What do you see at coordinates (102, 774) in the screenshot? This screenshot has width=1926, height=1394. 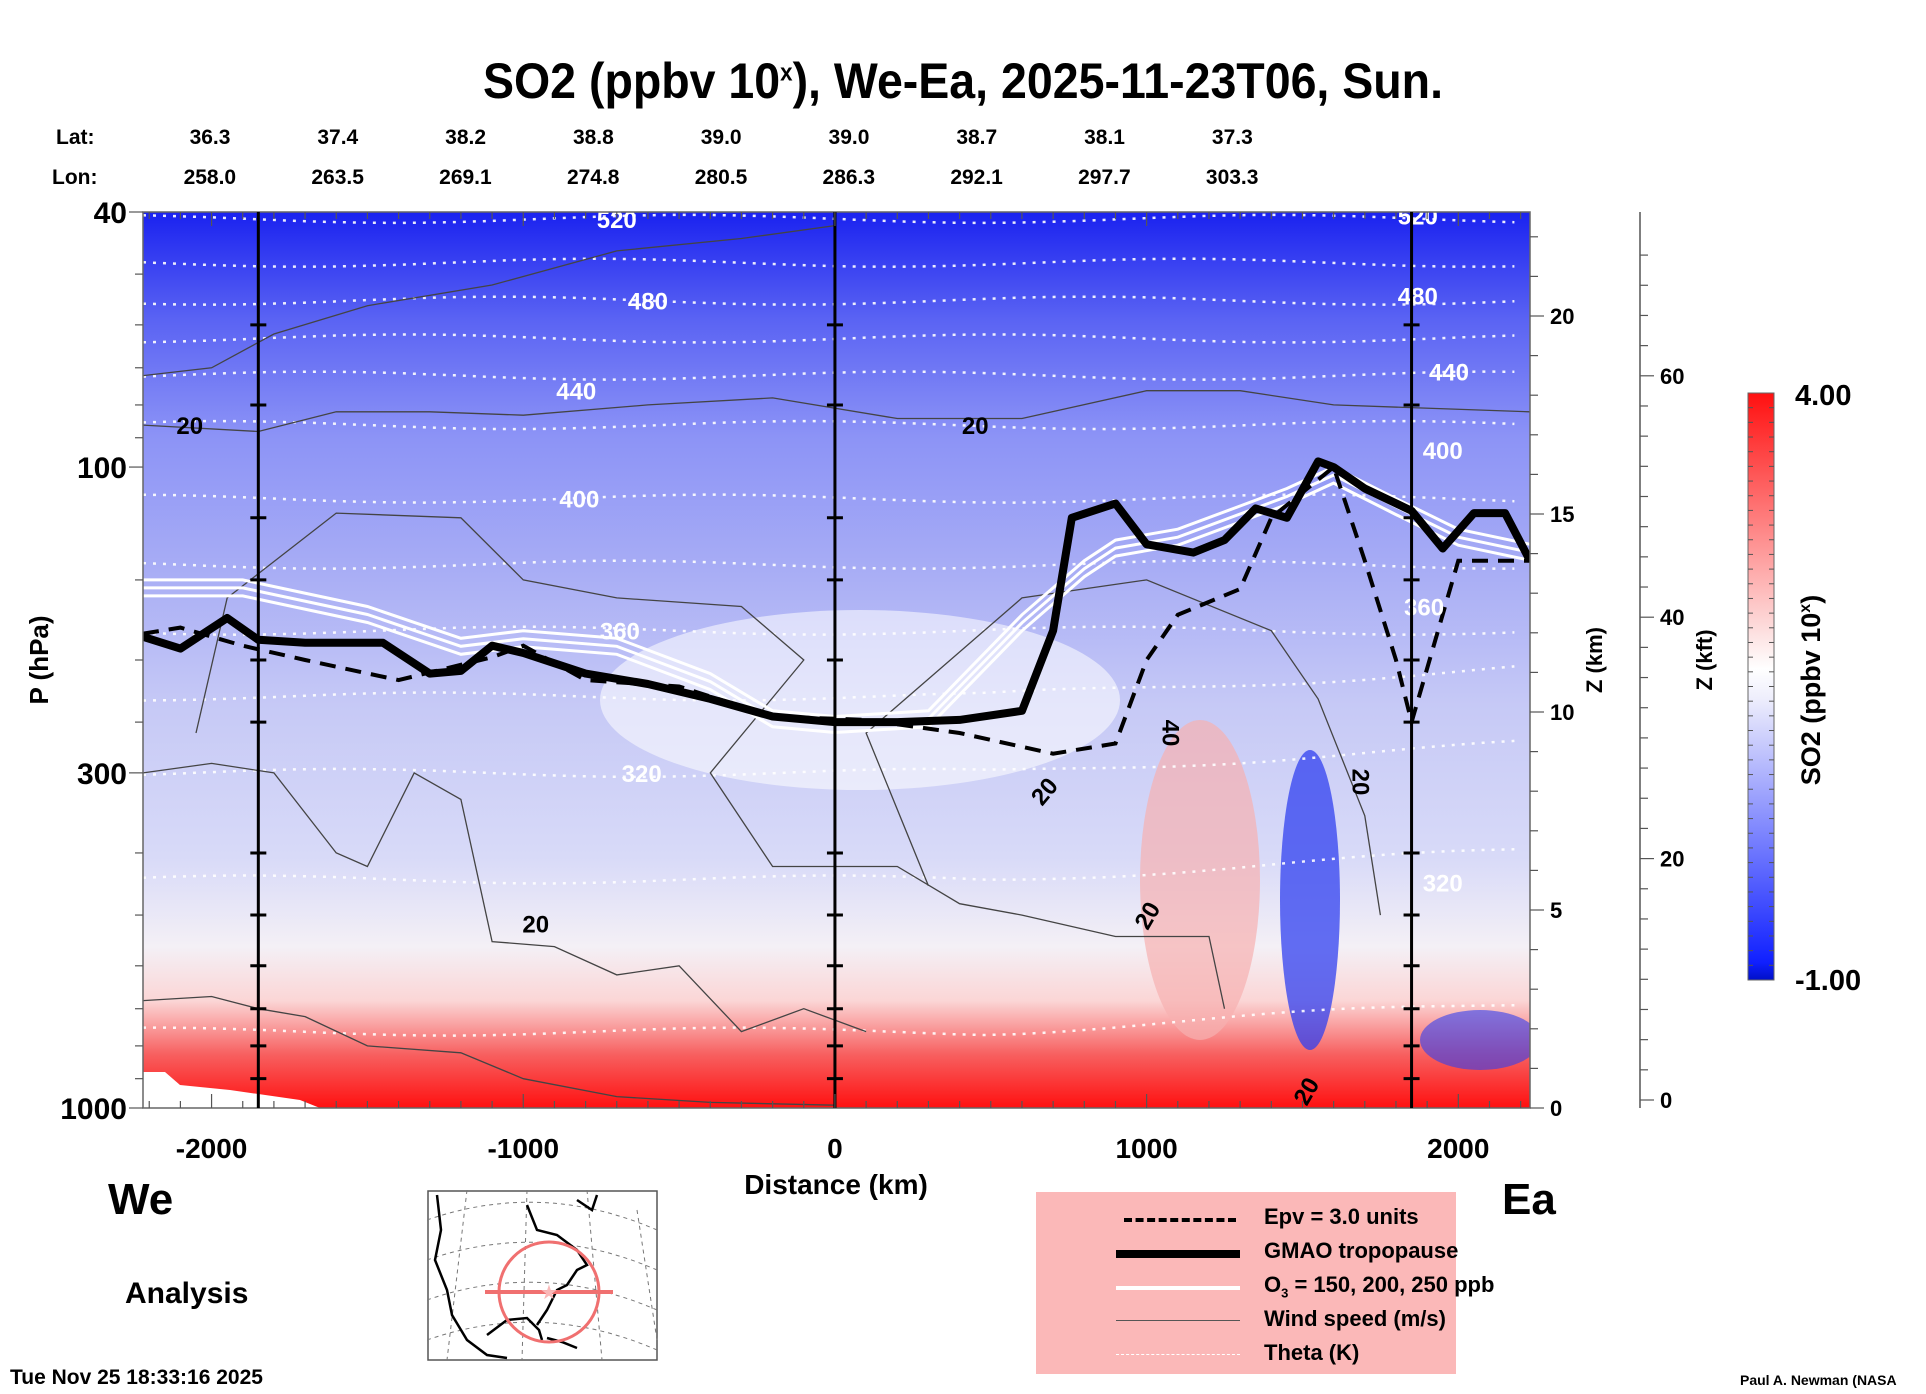 I see `y-tick-label: 300` at bounding box center [102, 774].